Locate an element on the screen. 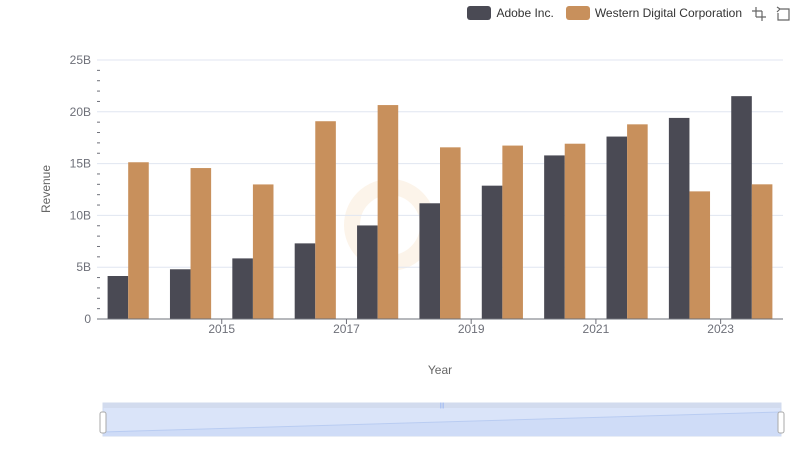 The width and height of the screenshot is (800, 461). legend-label-western-digital: Western Digital Corporation is located at coordinates (668, 13).